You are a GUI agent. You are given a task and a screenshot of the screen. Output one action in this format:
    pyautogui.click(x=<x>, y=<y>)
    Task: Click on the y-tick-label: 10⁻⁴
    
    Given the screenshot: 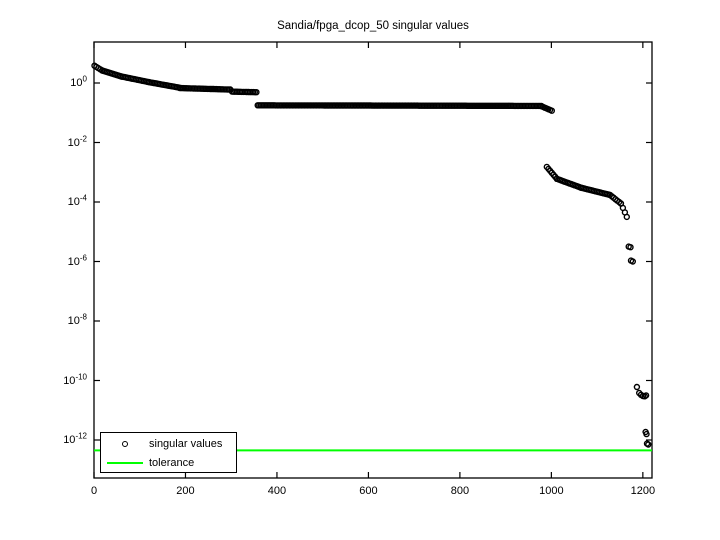 What is the action you would take?
    pyautogui.click(x=77, y=200)
    